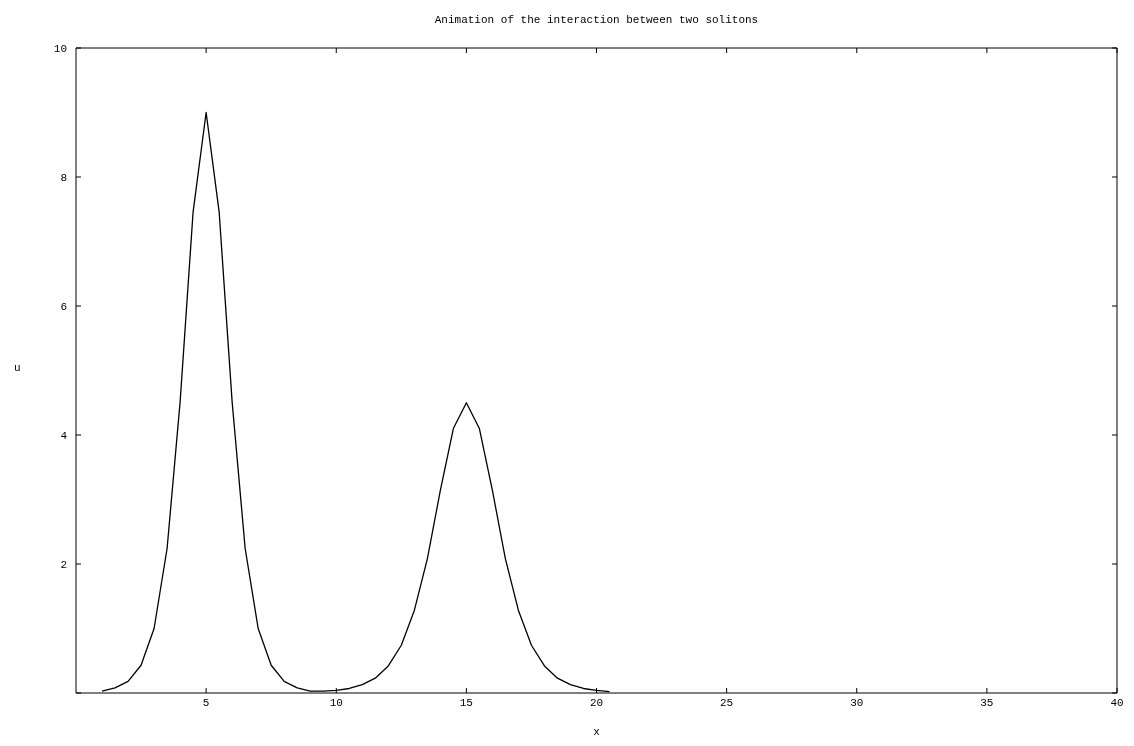 The image size is (1134, 746). What do you see at coordinates (596, 702) in the screenshot?
I see `x-tick-label: 20` at bounding box center [596, 702].